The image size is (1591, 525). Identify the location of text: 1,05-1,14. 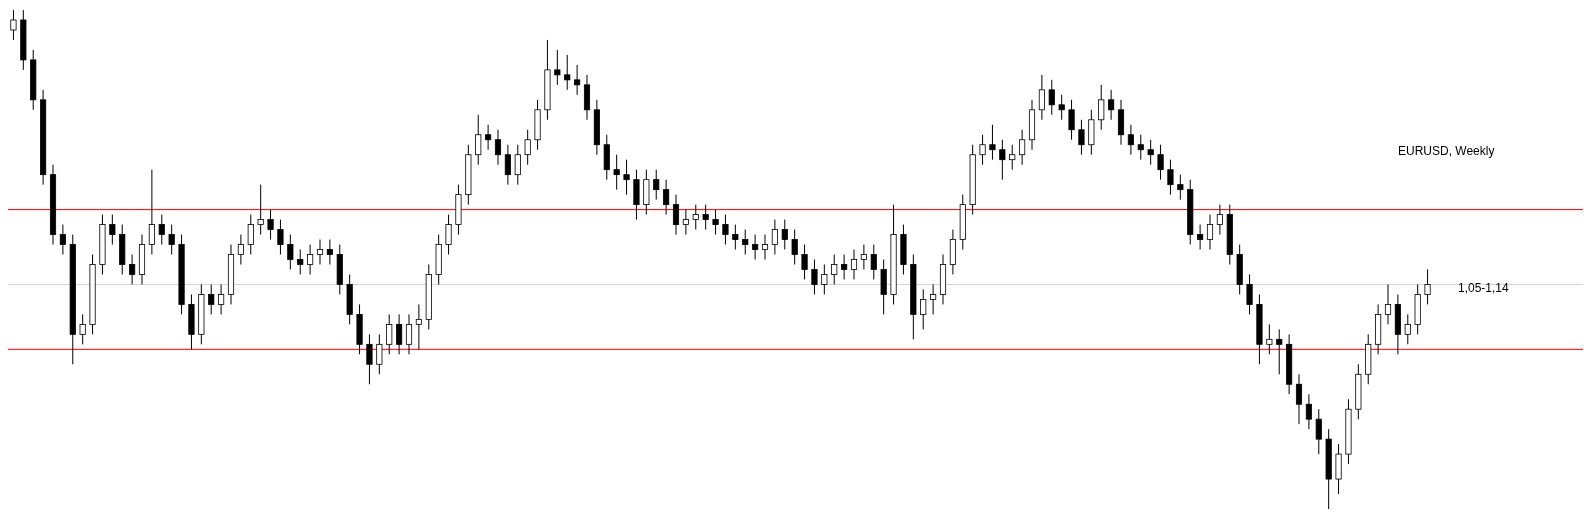
(1484, 288).